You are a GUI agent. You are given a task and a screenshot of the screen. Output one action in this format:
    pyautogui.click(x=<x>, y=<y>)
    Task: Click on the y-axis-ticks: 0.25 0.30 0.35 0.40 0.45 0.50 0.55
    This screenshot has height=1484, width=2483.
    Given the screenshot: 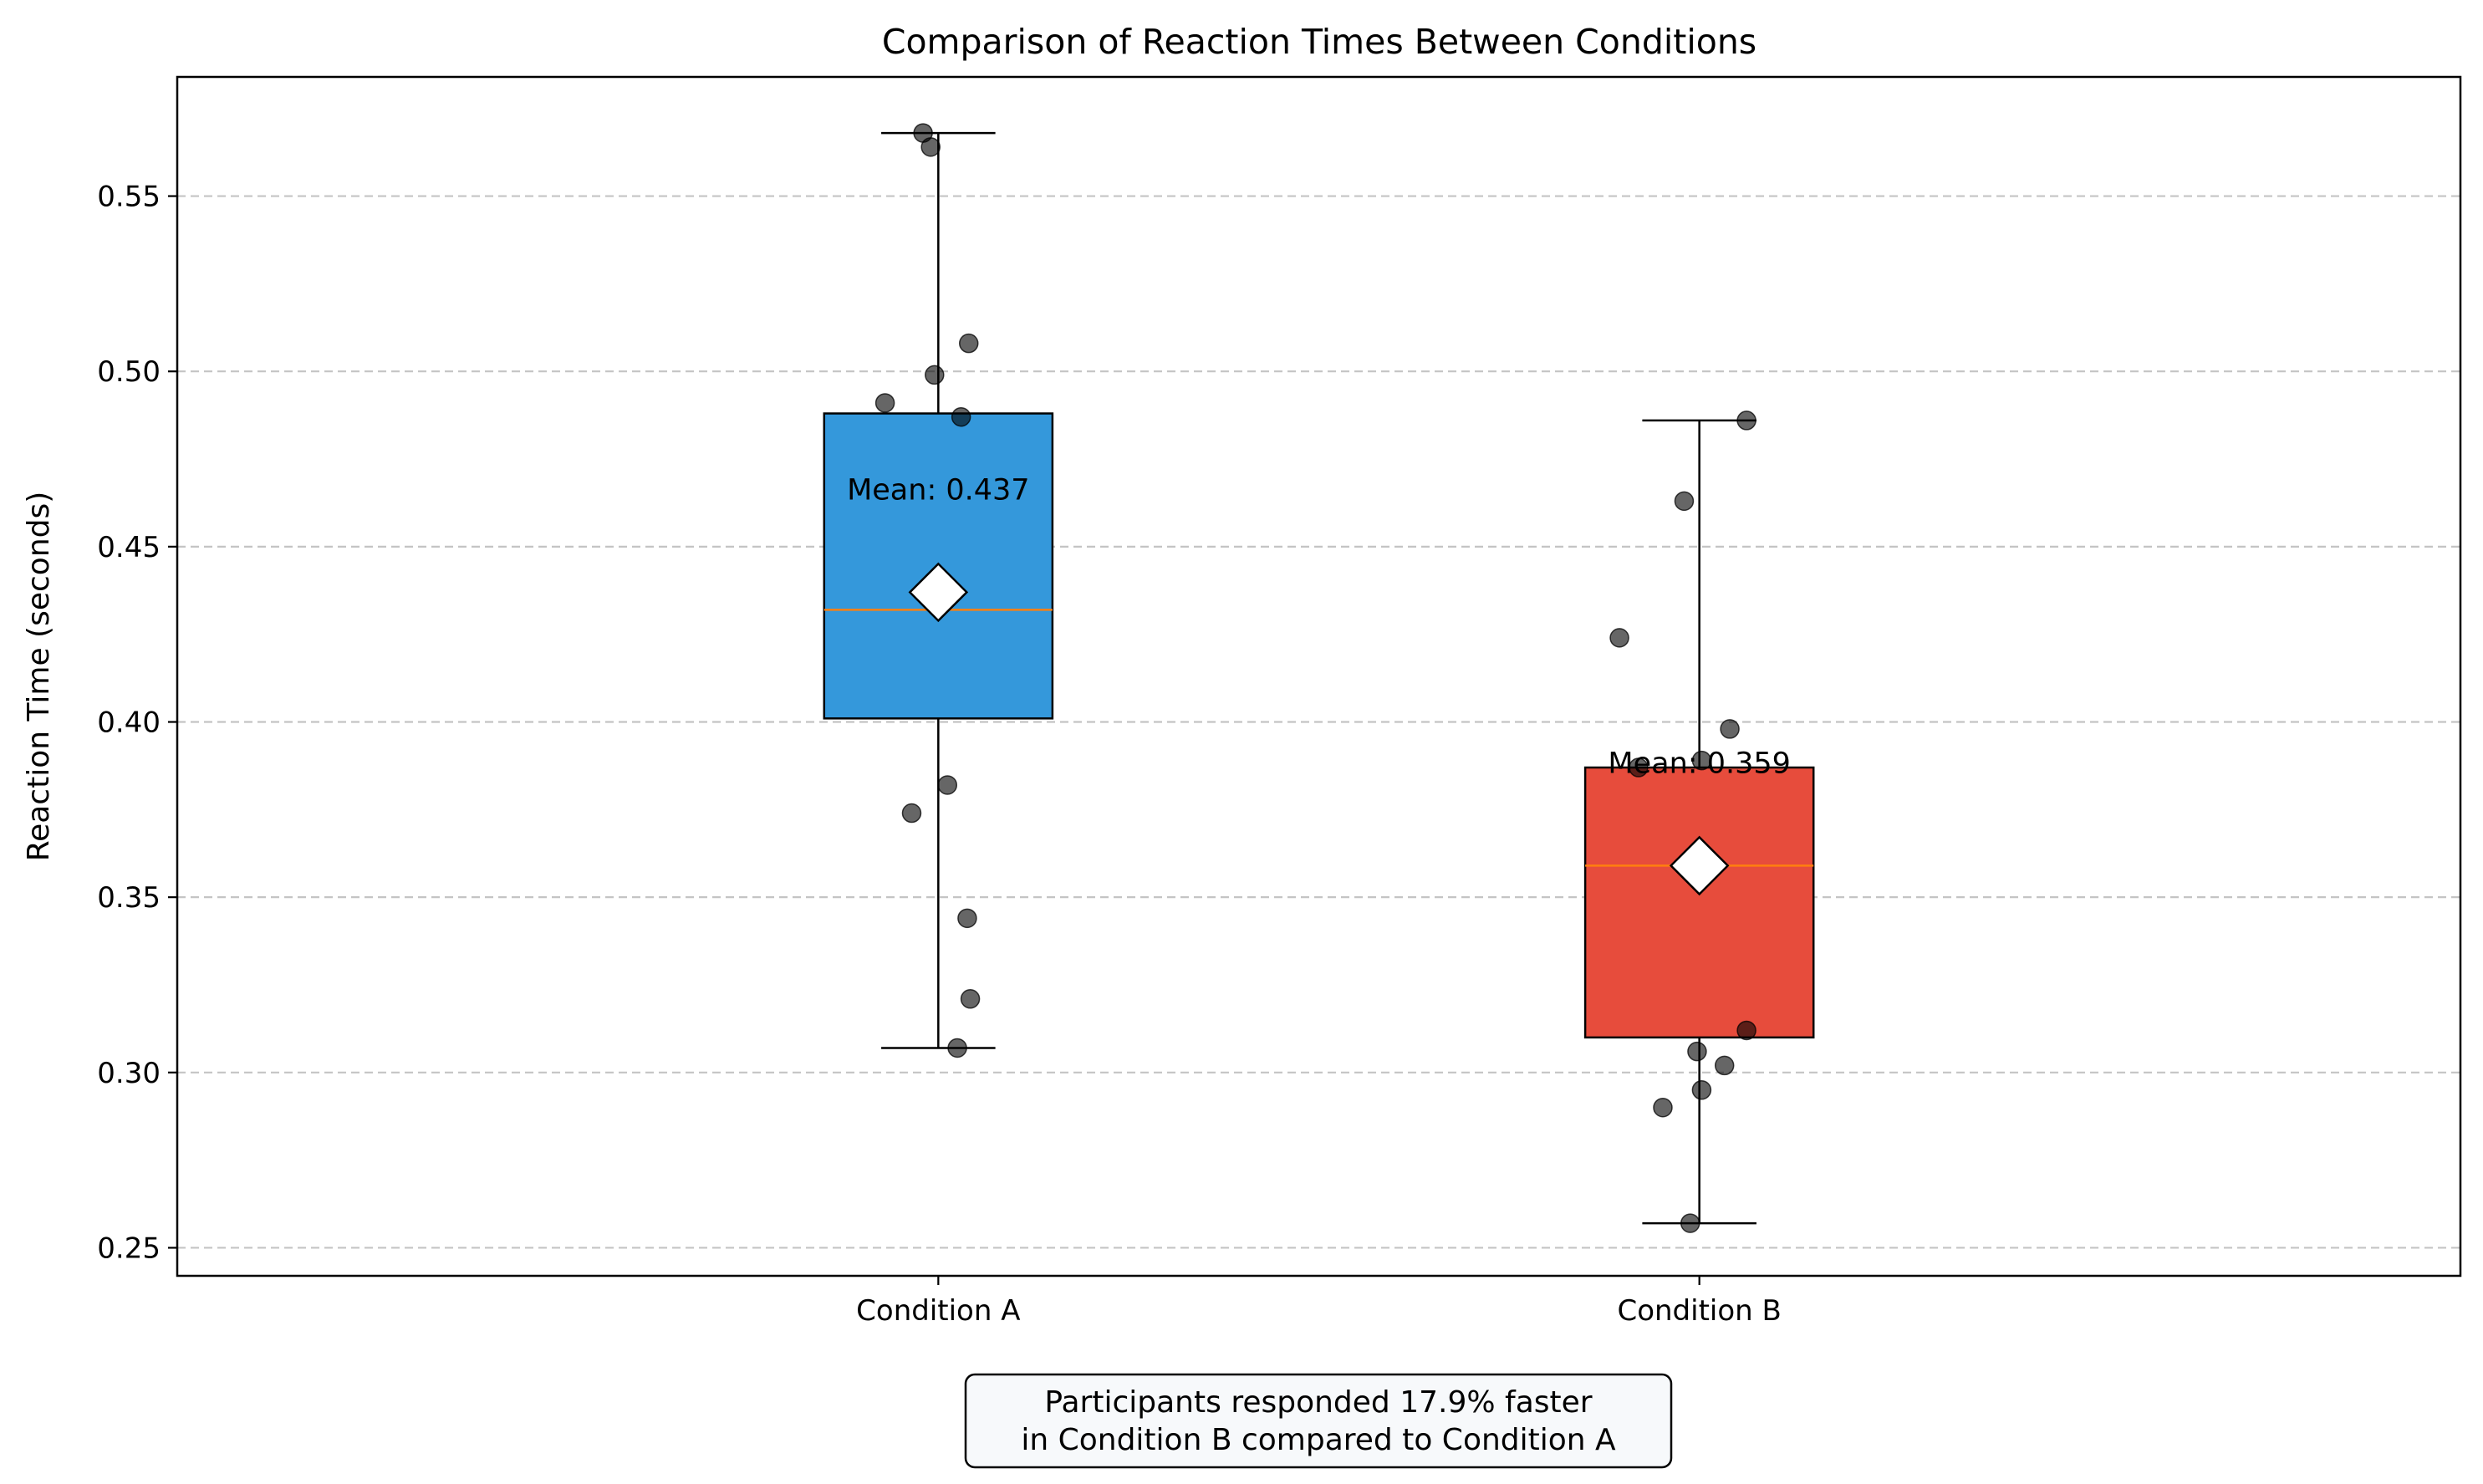 What is the action you would take?
    pyautogui.click(x=137, y=723)
    